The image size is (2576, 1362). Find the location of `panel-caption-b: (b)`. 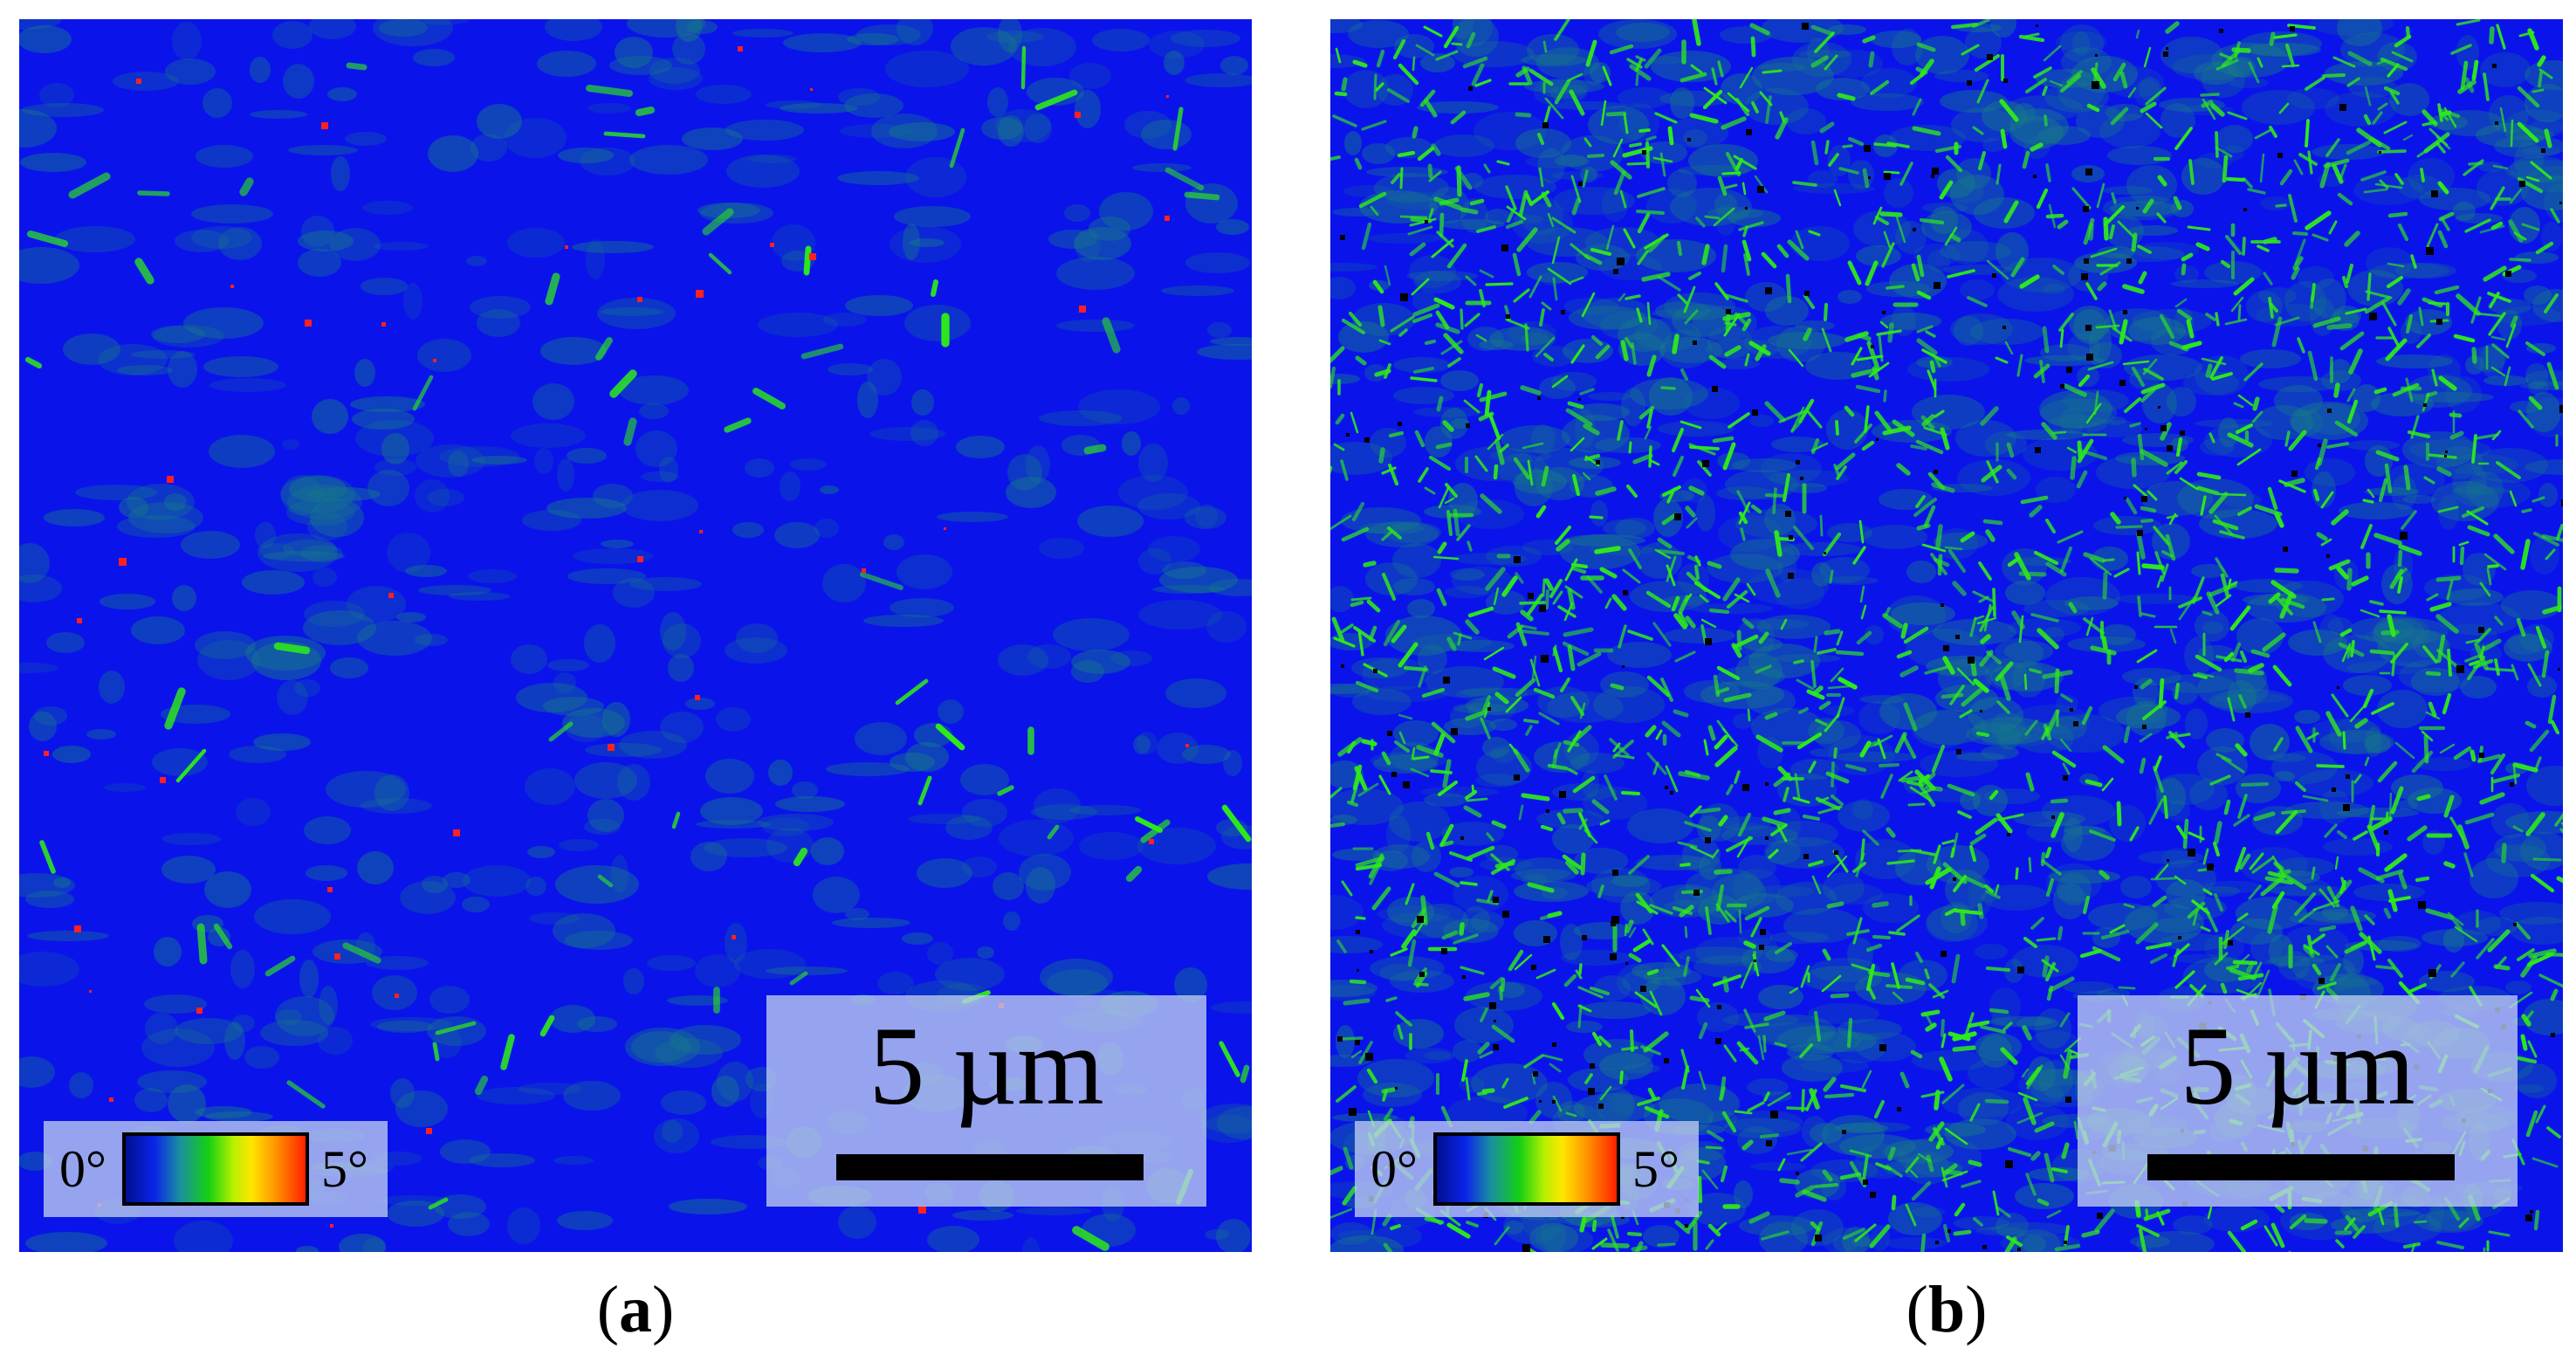

panel-caption-b: (b) is located at coordinates (1947, 1309).